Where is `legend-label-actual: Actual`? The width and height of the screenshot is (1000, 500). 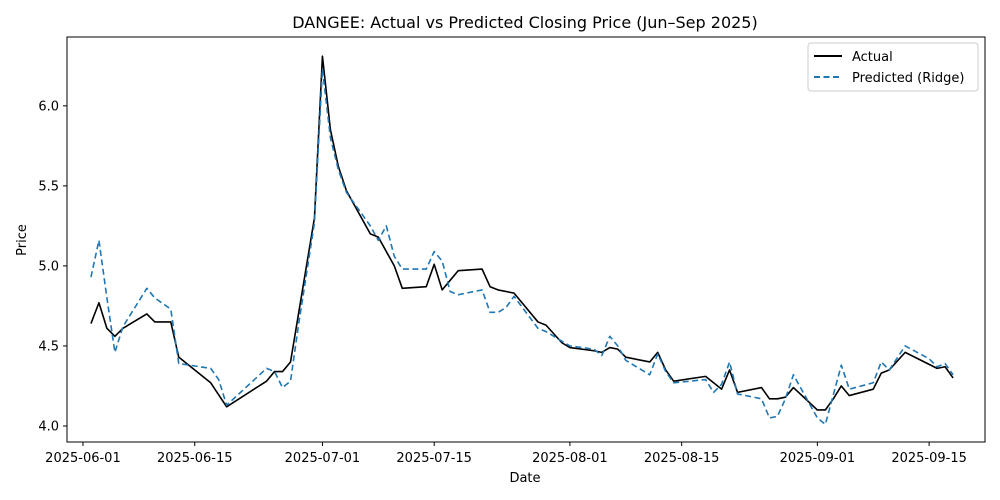 legend-label-actual: Actual is located at coordinates (872, 57).